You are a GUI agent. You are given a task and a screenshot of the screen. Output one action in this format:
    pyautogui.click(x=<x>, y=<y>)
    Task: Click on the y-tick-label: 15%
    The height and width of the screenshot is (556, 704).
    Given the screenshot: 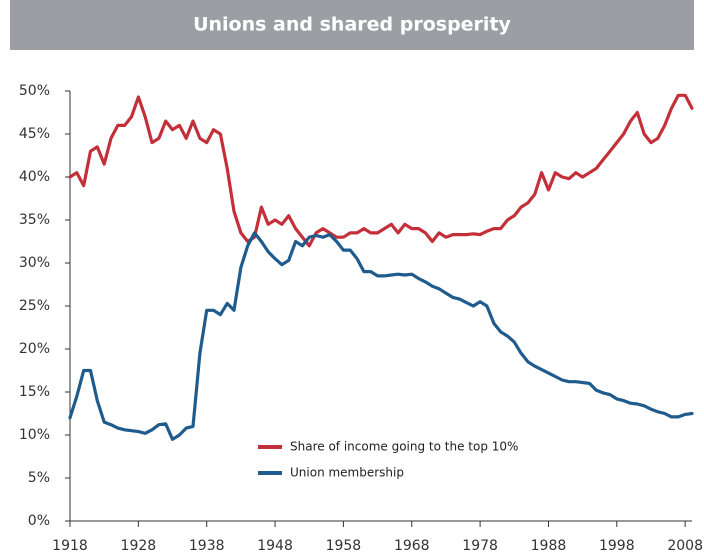 What is the action you would take?
    pyautogui.click(x=34, y=392)
    